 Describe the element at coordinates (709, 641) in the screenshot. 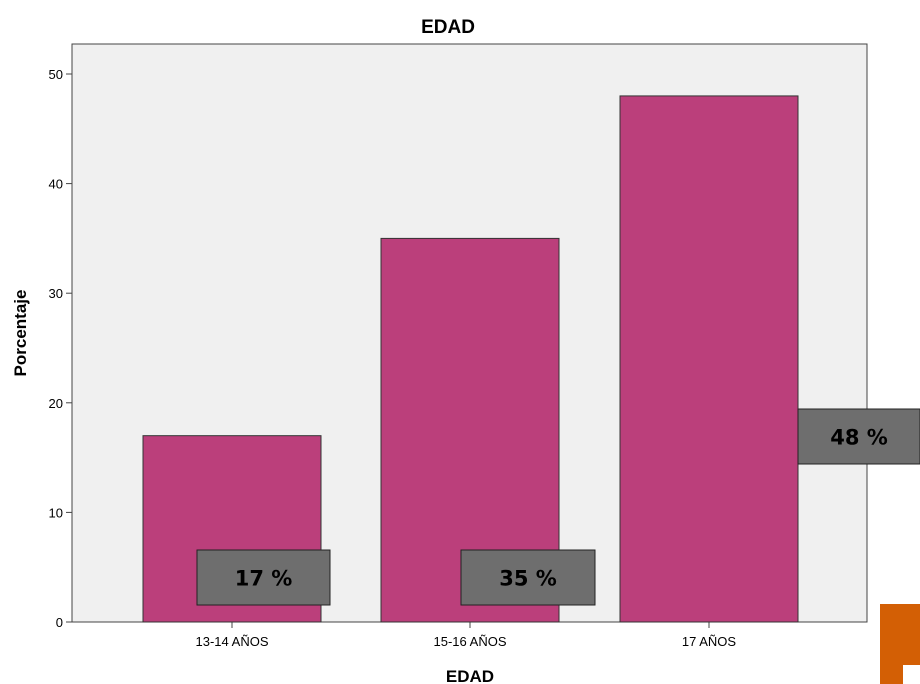

I see `x-tick-label: 17 AÑOS` at that location.